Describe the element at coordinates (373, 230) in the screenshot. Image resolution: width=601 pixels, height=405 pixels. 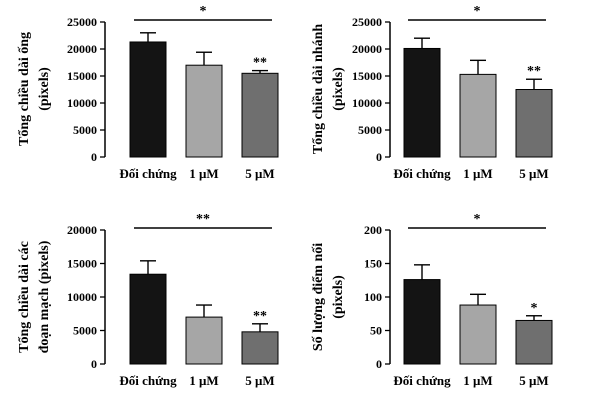
I see `y-tick-label: 200` at that location.